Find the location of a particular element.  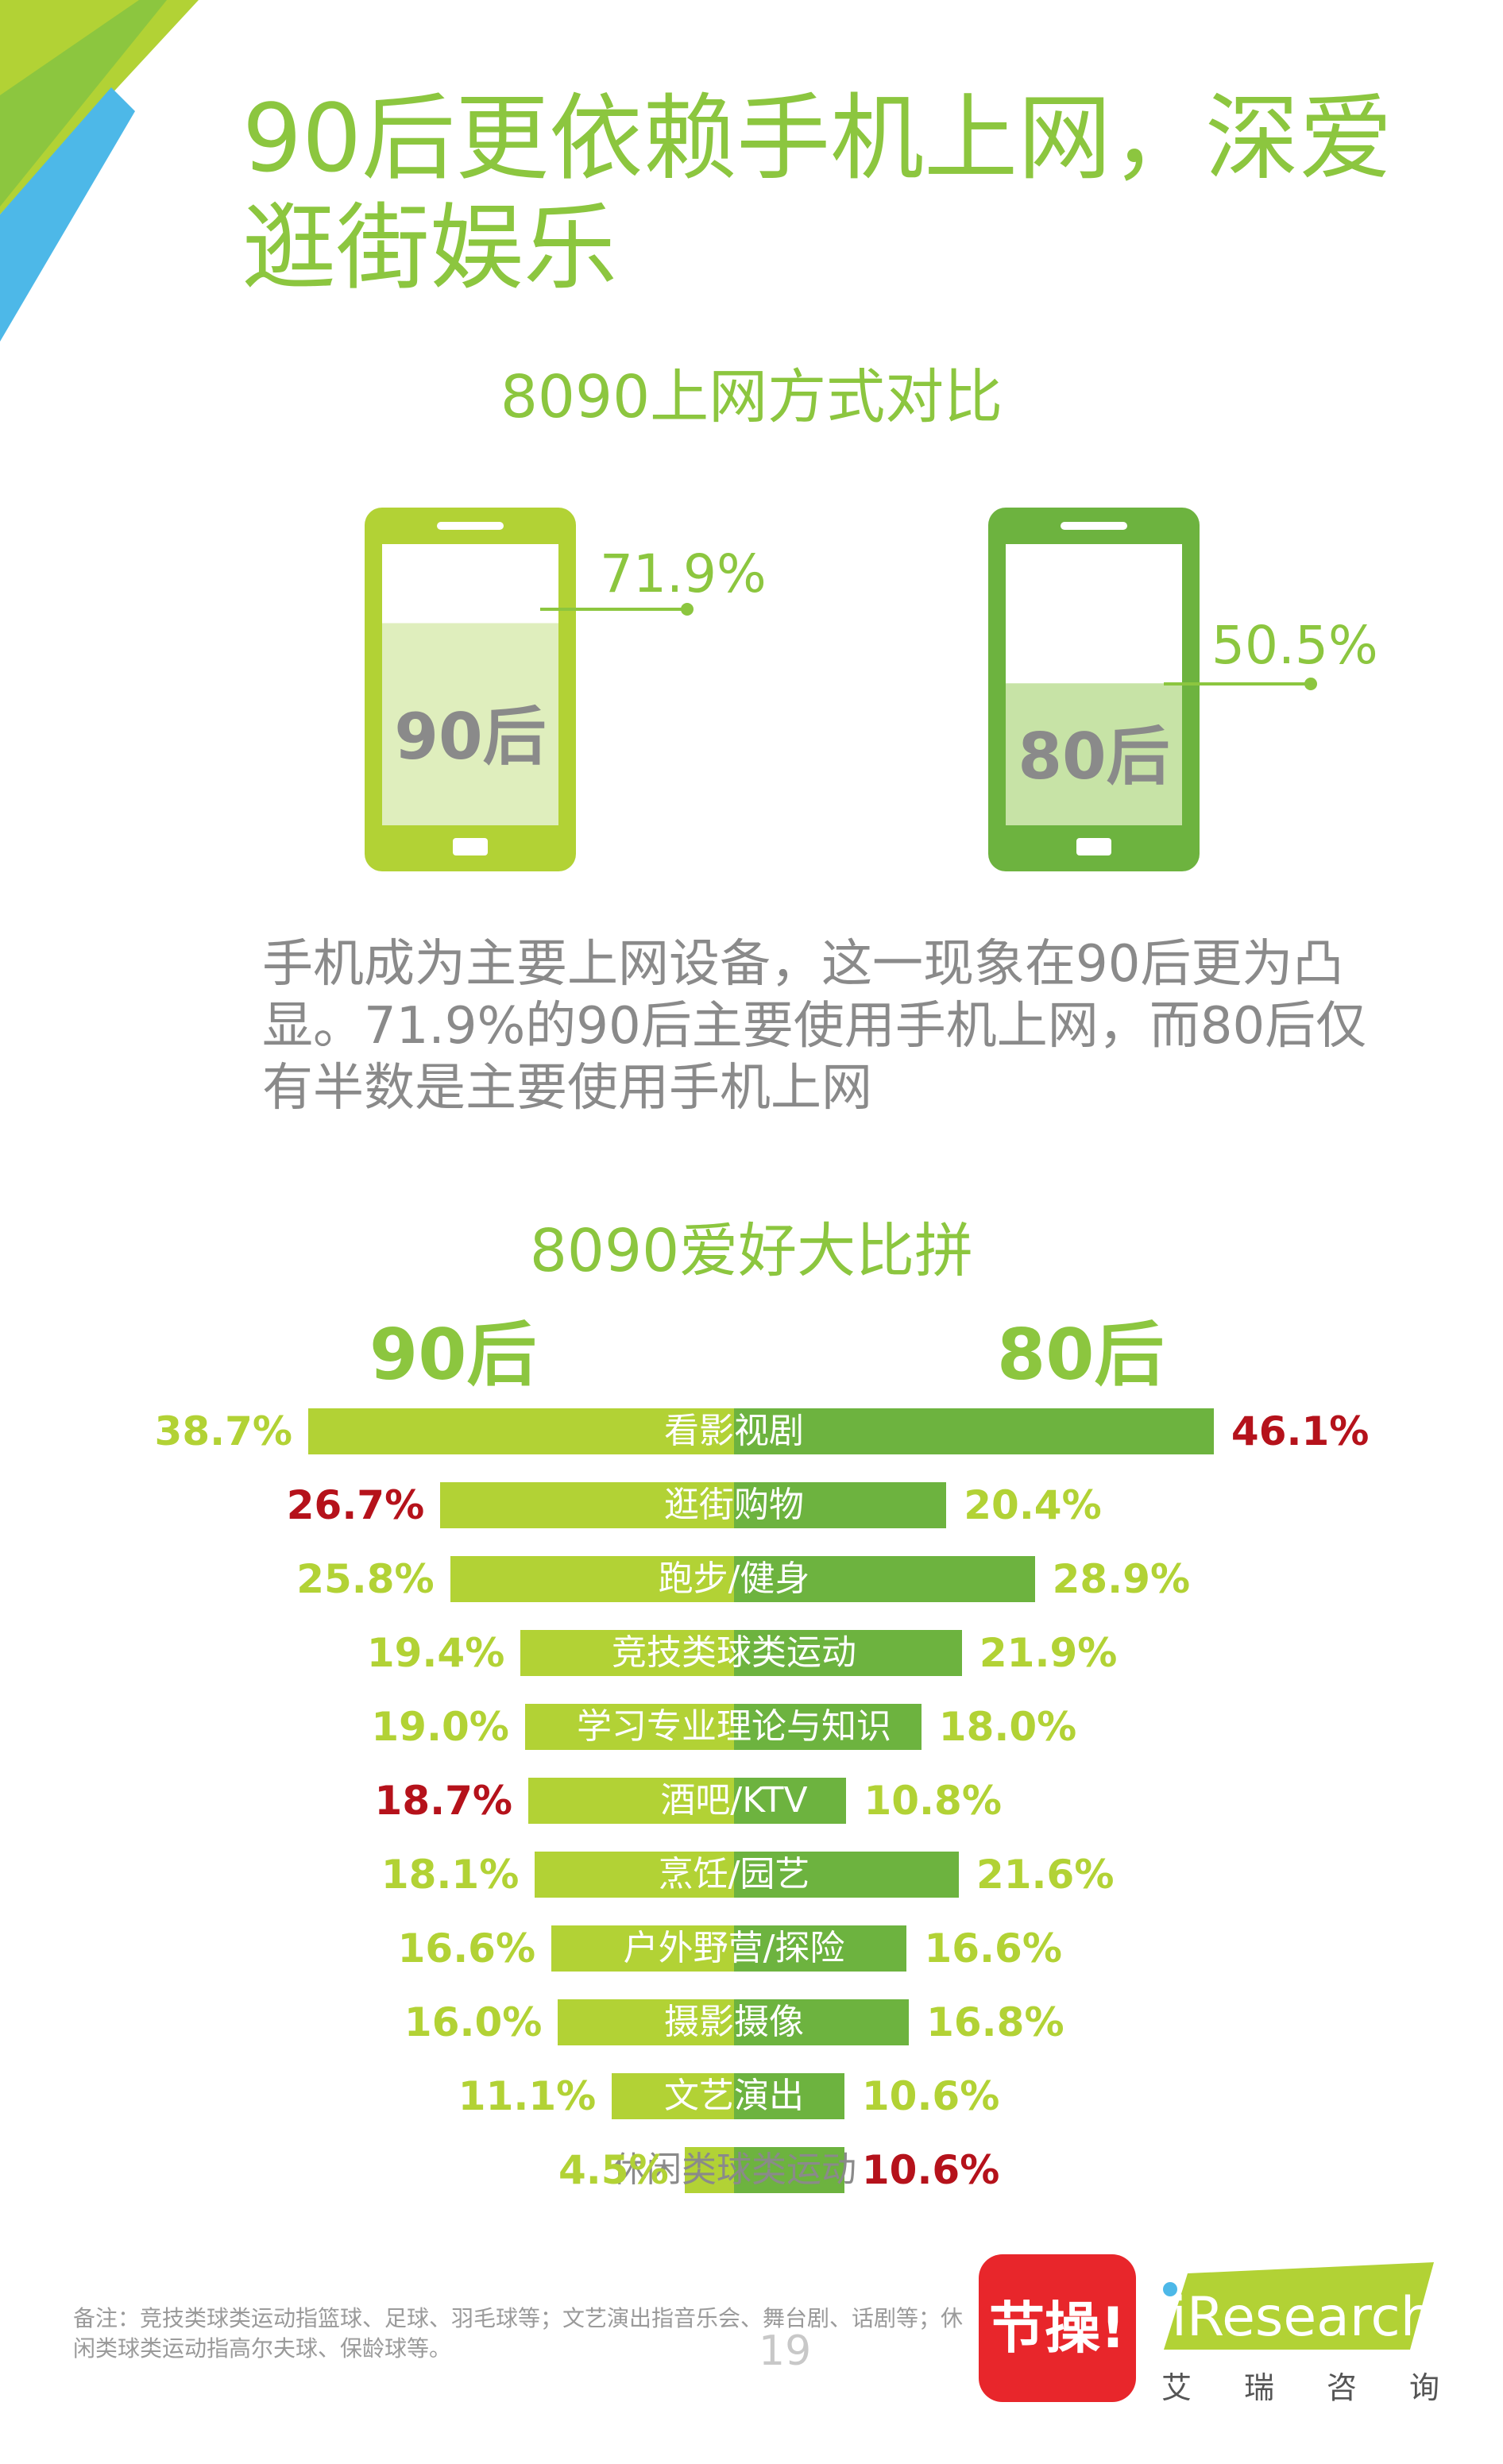

value-label-80s: 16.6% is located at coordinates (993, 1949).